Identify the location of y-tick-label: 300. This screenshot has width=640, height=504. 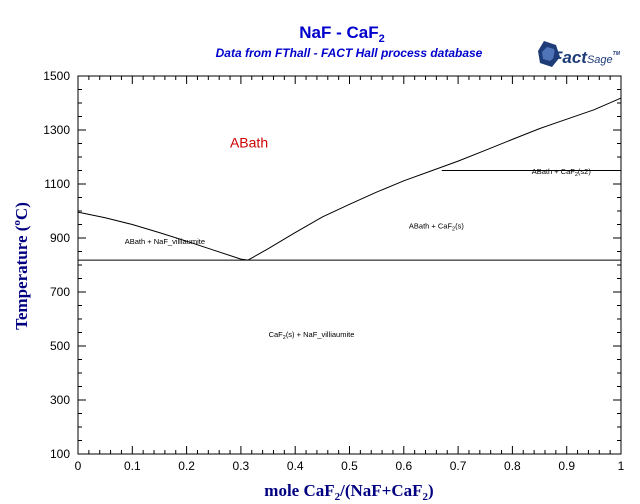
(60, 400).